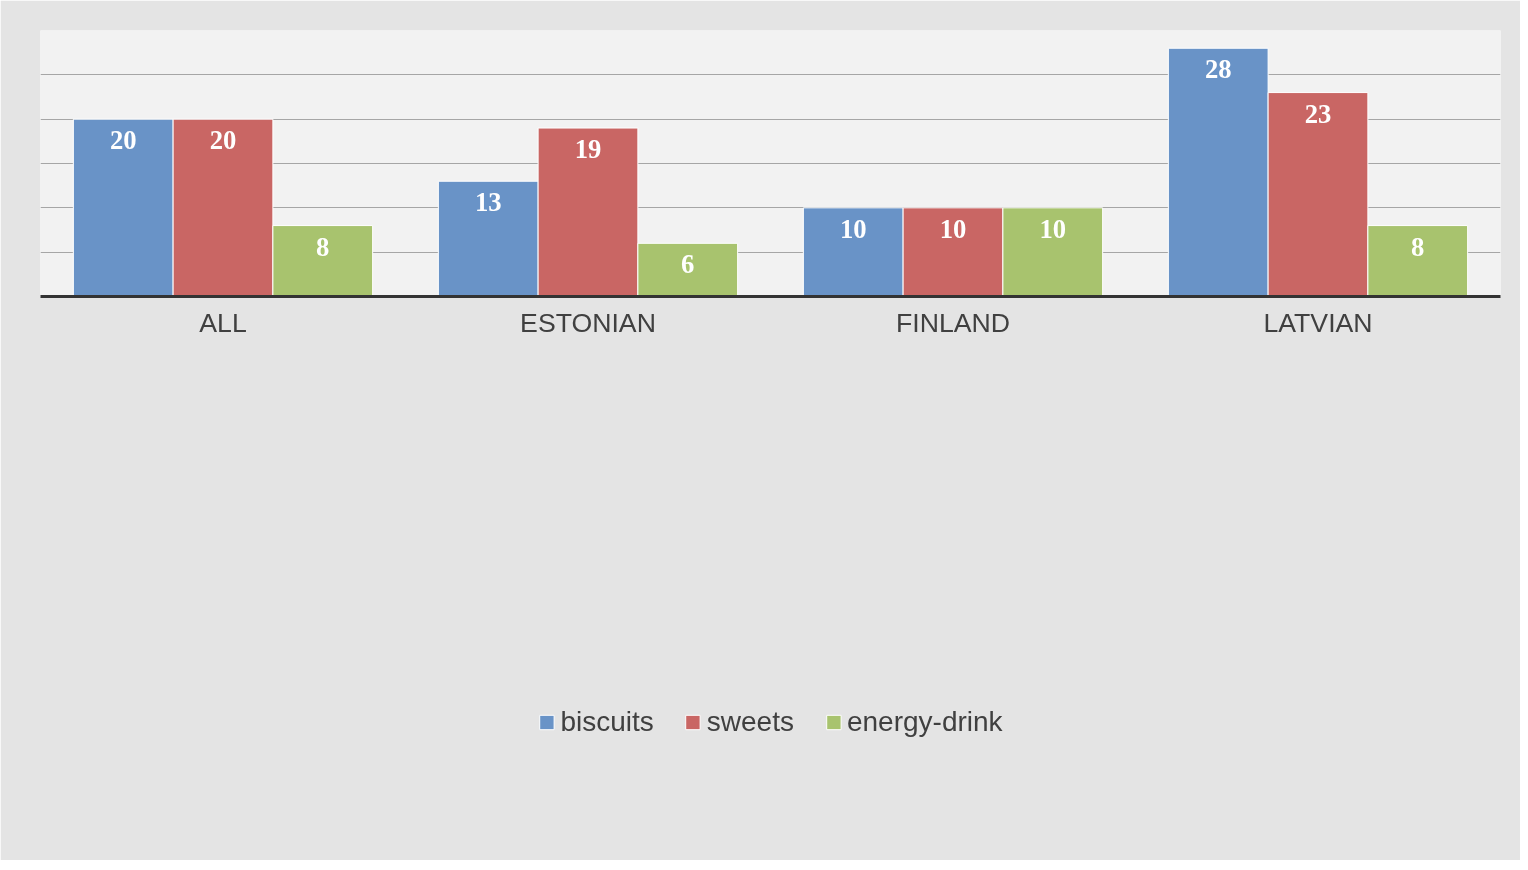 Image resolution: width=1528 pixels, height=870 pixels. What do you see at coordinates (588, 322) in the screenshot?
I see `x-tick-label: ESTONIAN` at bounding box center [588, 322].